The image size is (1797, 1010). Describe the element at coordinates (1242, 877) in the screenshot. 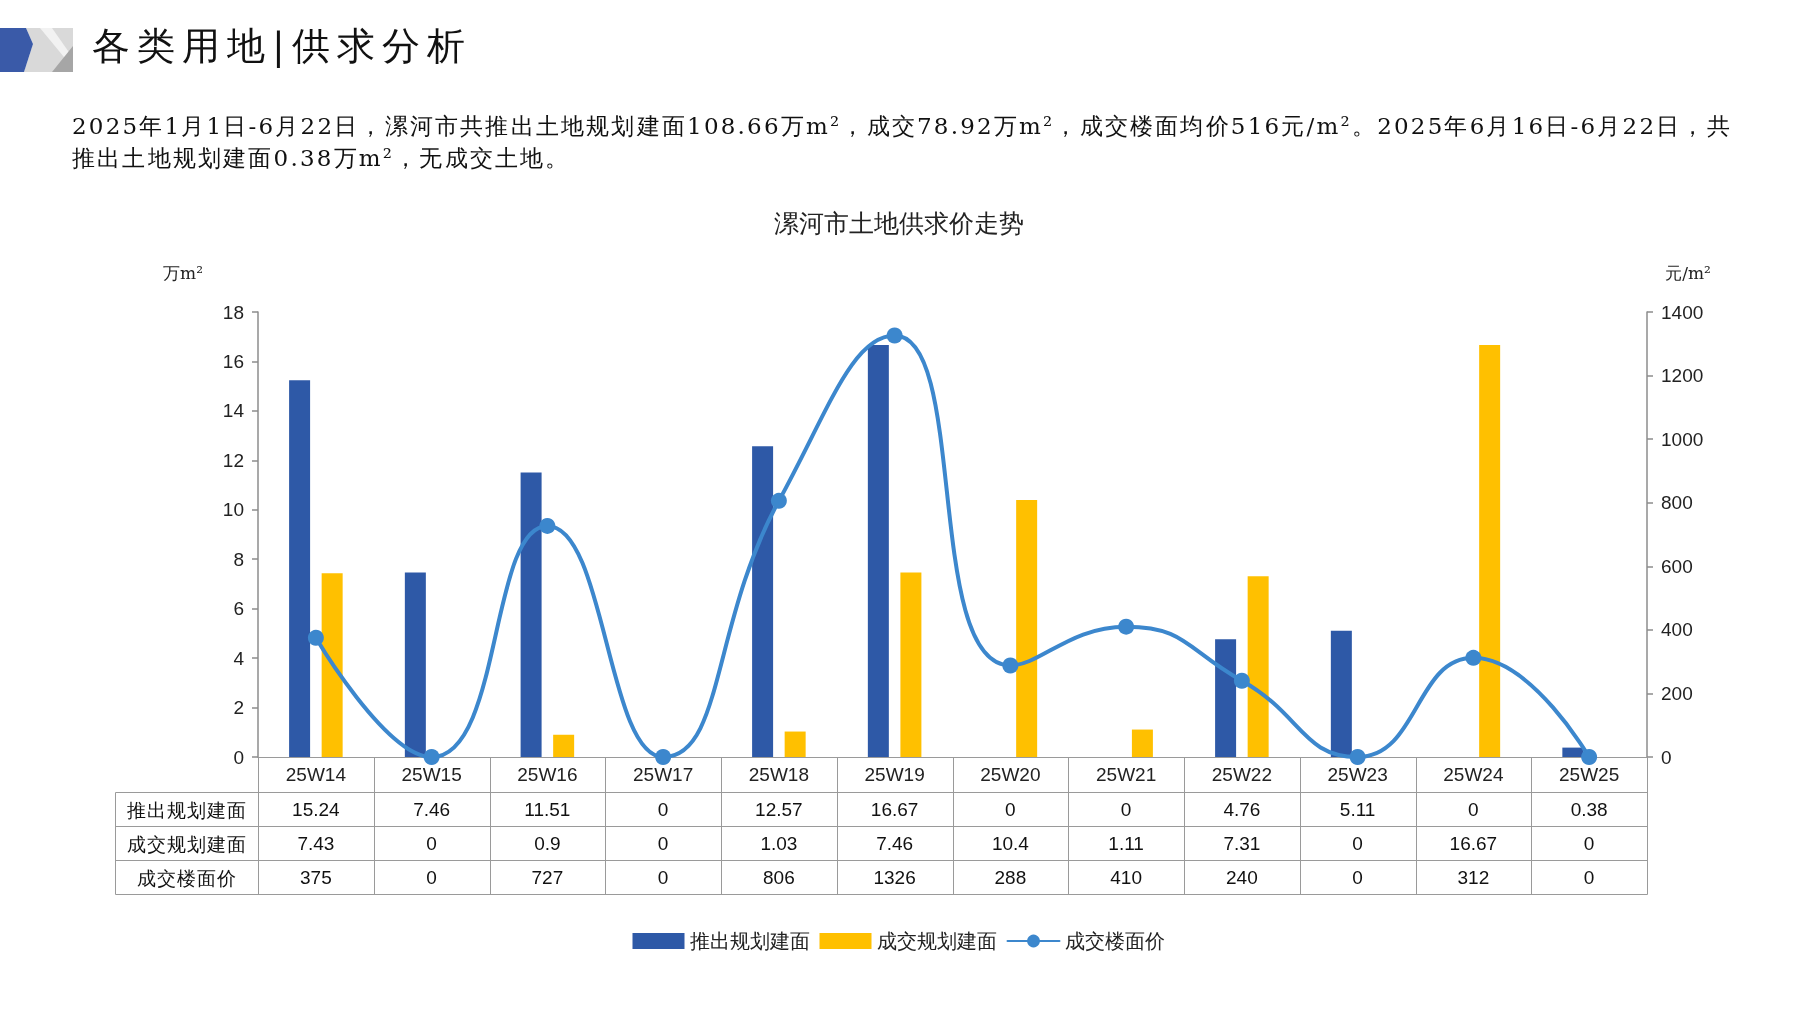

I see `data-label: 240` at that location.